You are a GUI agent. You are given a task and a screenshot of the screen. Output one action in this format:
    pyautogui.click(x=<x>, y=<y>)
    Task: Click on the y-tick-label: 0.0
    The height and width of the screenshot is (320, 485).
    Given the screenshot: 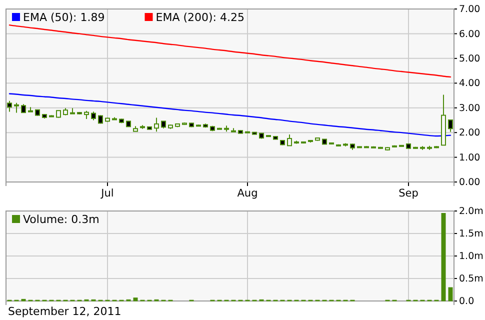 What is the action you would take?
    pyautogui.click(x=466, y=302)
    